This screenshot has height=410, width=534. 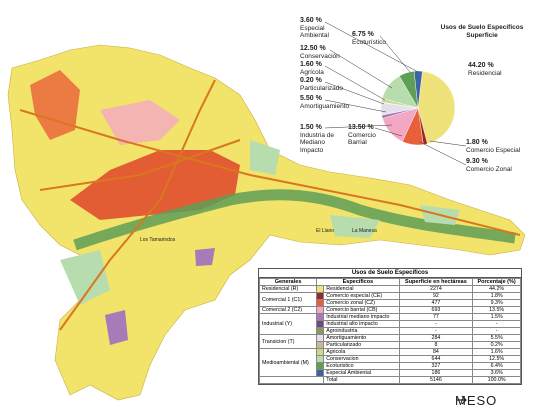 I want to click on area-cell: 693, so click(x=436, y=310).